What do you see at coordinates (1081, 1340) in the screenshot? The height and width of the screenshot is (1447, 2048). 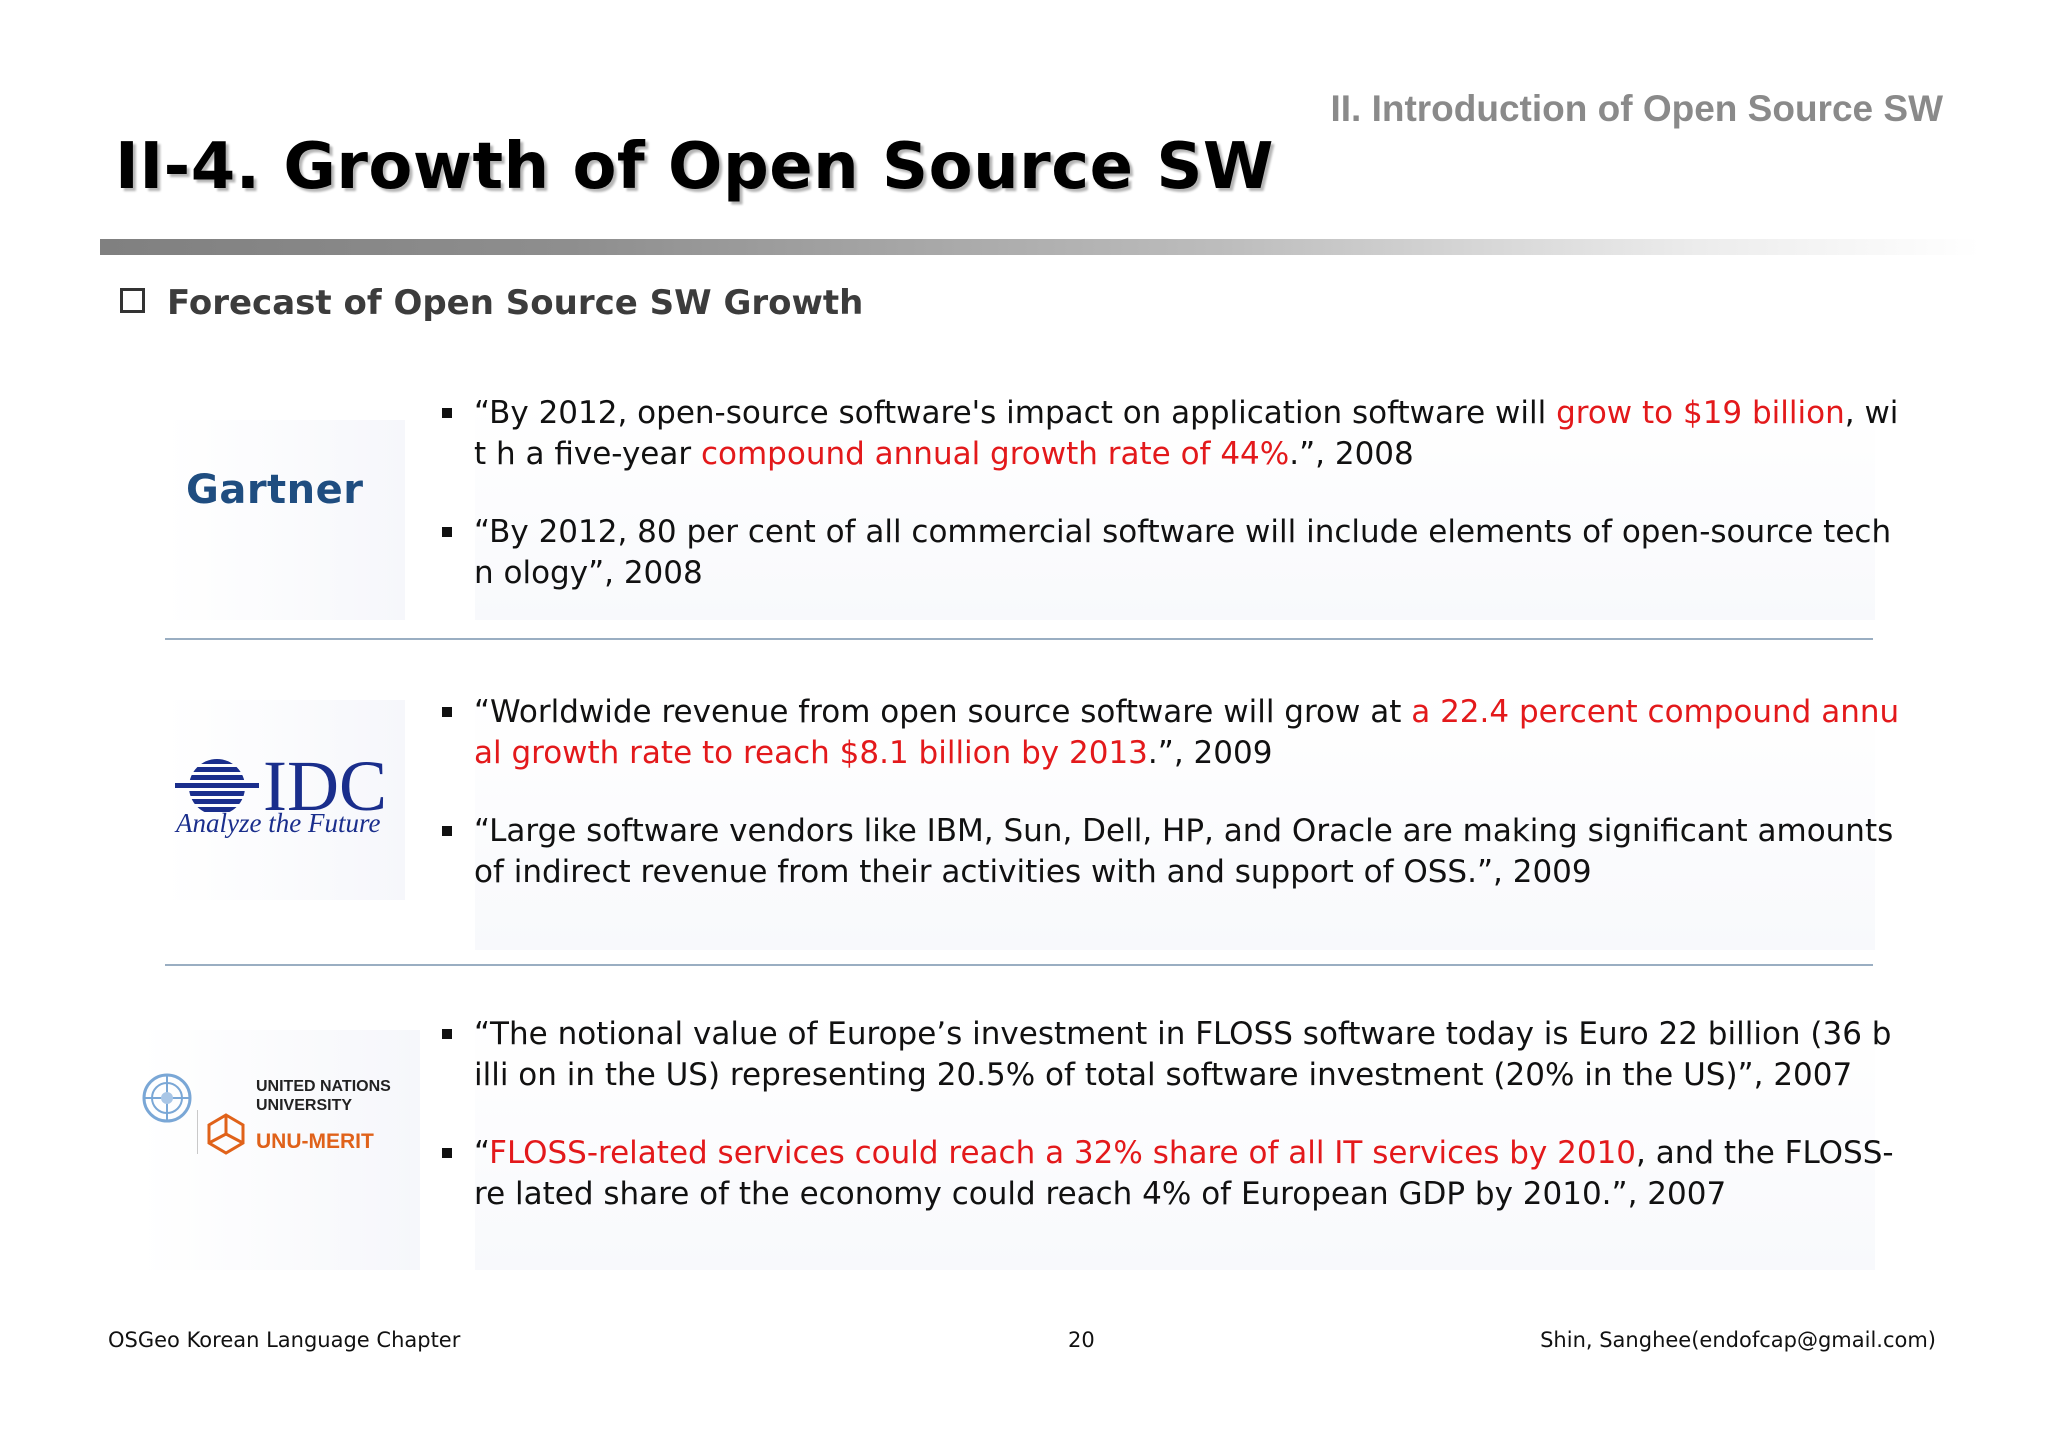 I see `footer-page-number: 20` at bounding box center [1081, 1340].